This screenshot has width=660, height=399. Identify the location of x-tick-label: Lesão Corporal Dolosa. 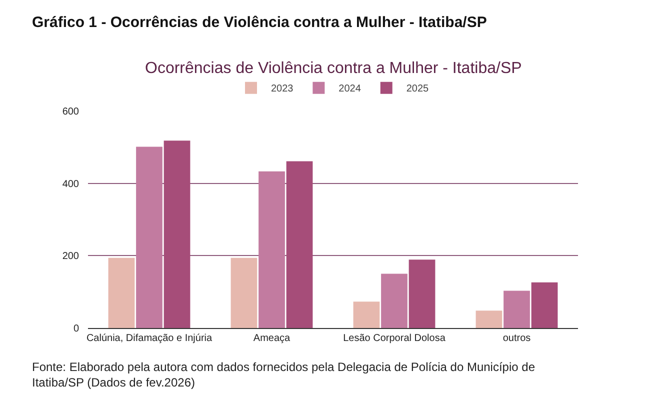
(394, 338).